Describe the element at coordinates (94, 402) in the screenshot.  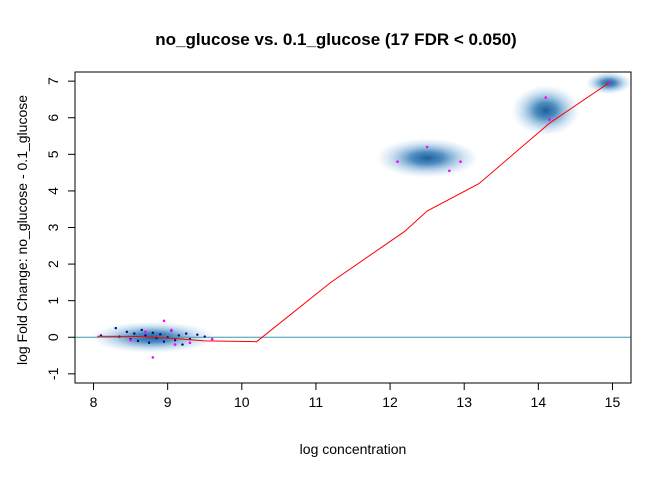
I see `x-tick-label-0: 8` at that location.